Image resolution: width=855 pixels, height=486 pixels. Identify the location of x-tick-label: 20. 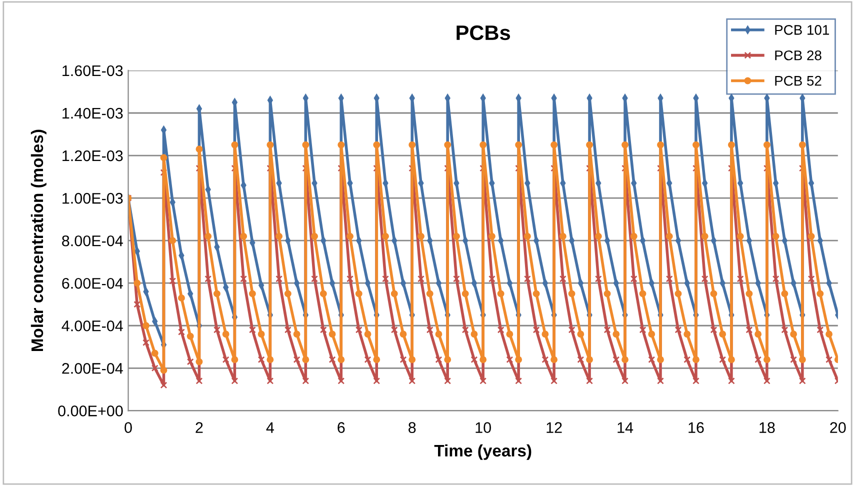
(838, 428).